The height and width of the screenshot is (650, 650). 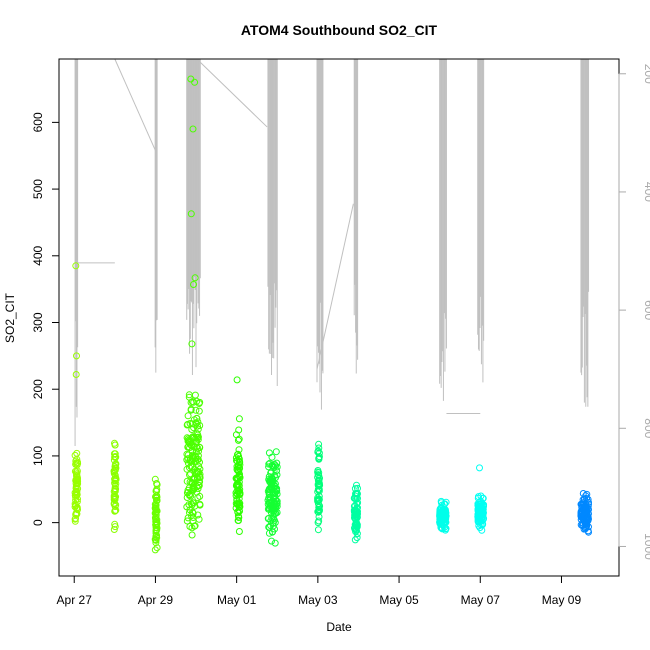 I want to click on right-series-connector, so click(x=135, y=104).